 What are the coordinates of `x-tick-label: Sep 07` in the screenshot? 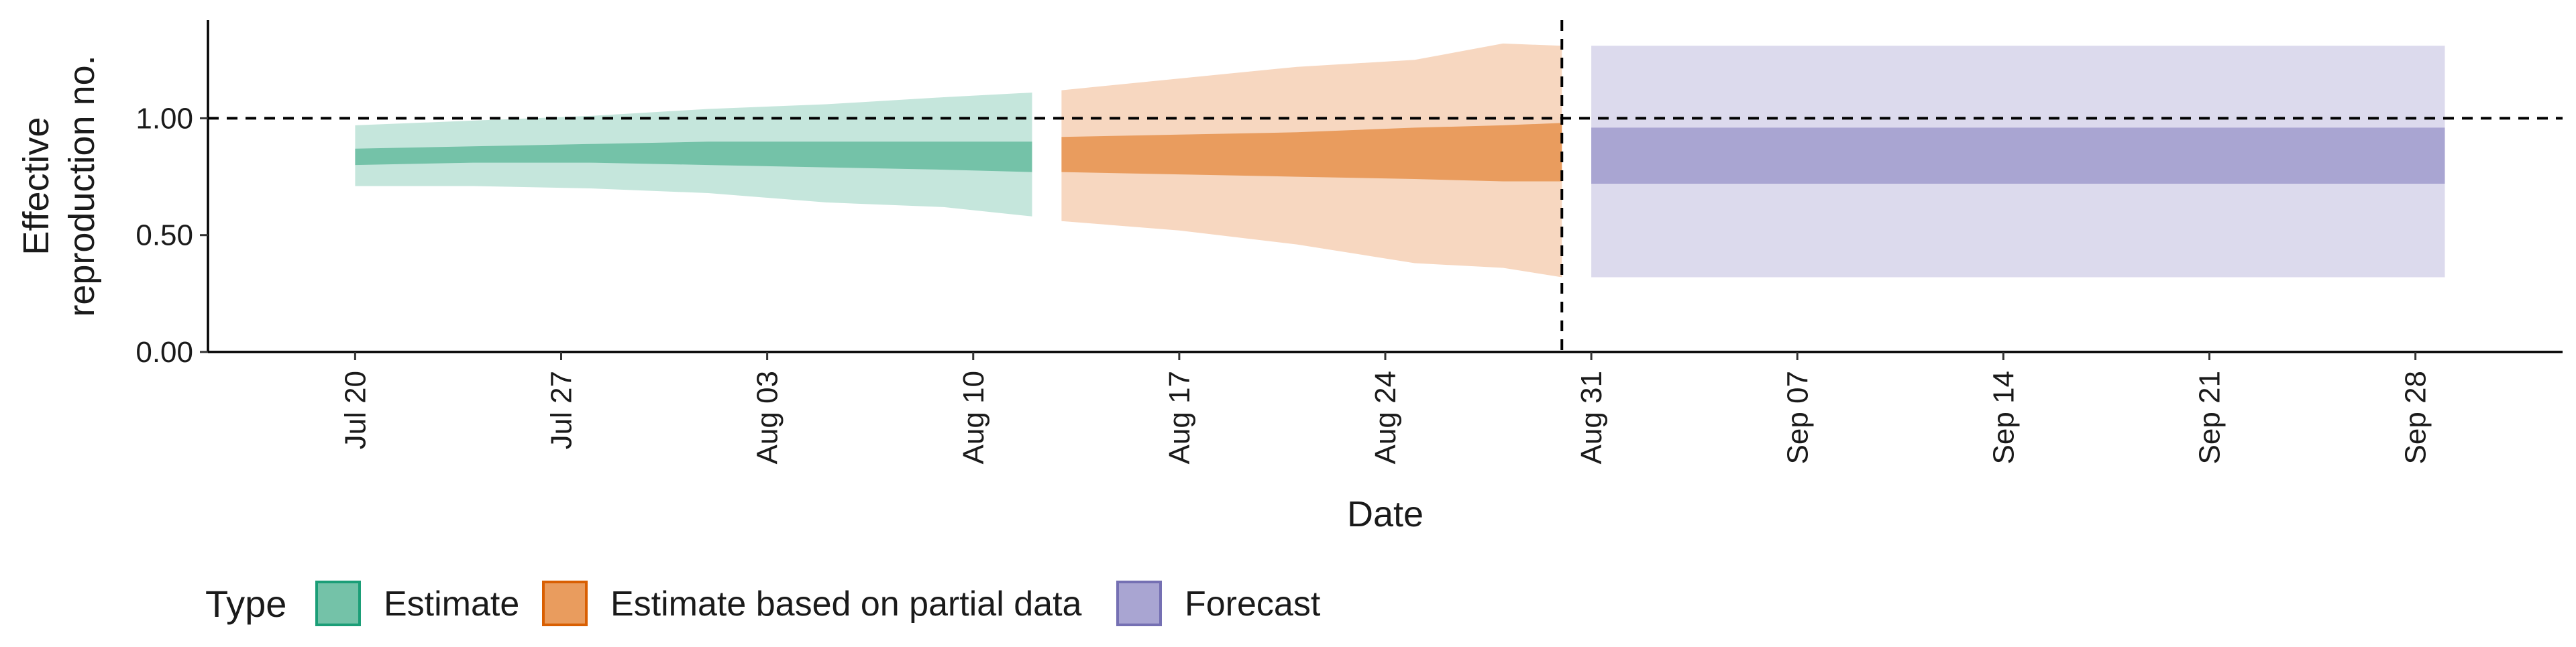 It's located at (1797, 417).